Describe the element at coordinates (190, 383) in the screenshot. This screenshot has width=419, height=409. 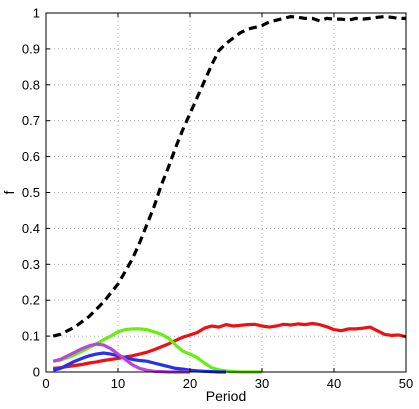
I see `x-tick-label: 20` at that location.